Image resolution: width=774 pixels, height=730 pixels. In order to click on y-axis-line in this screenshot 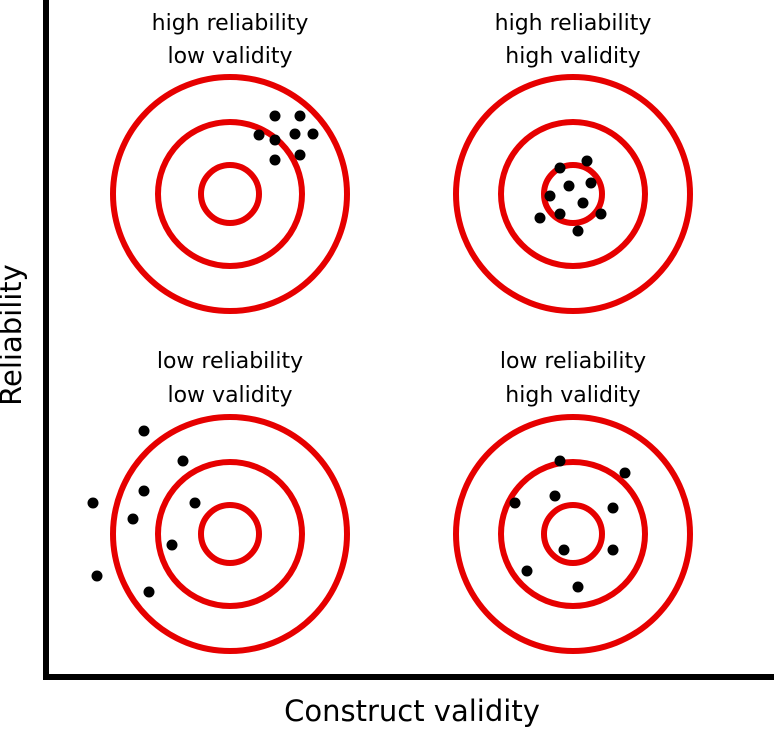, I will do `click(46, 340)`.